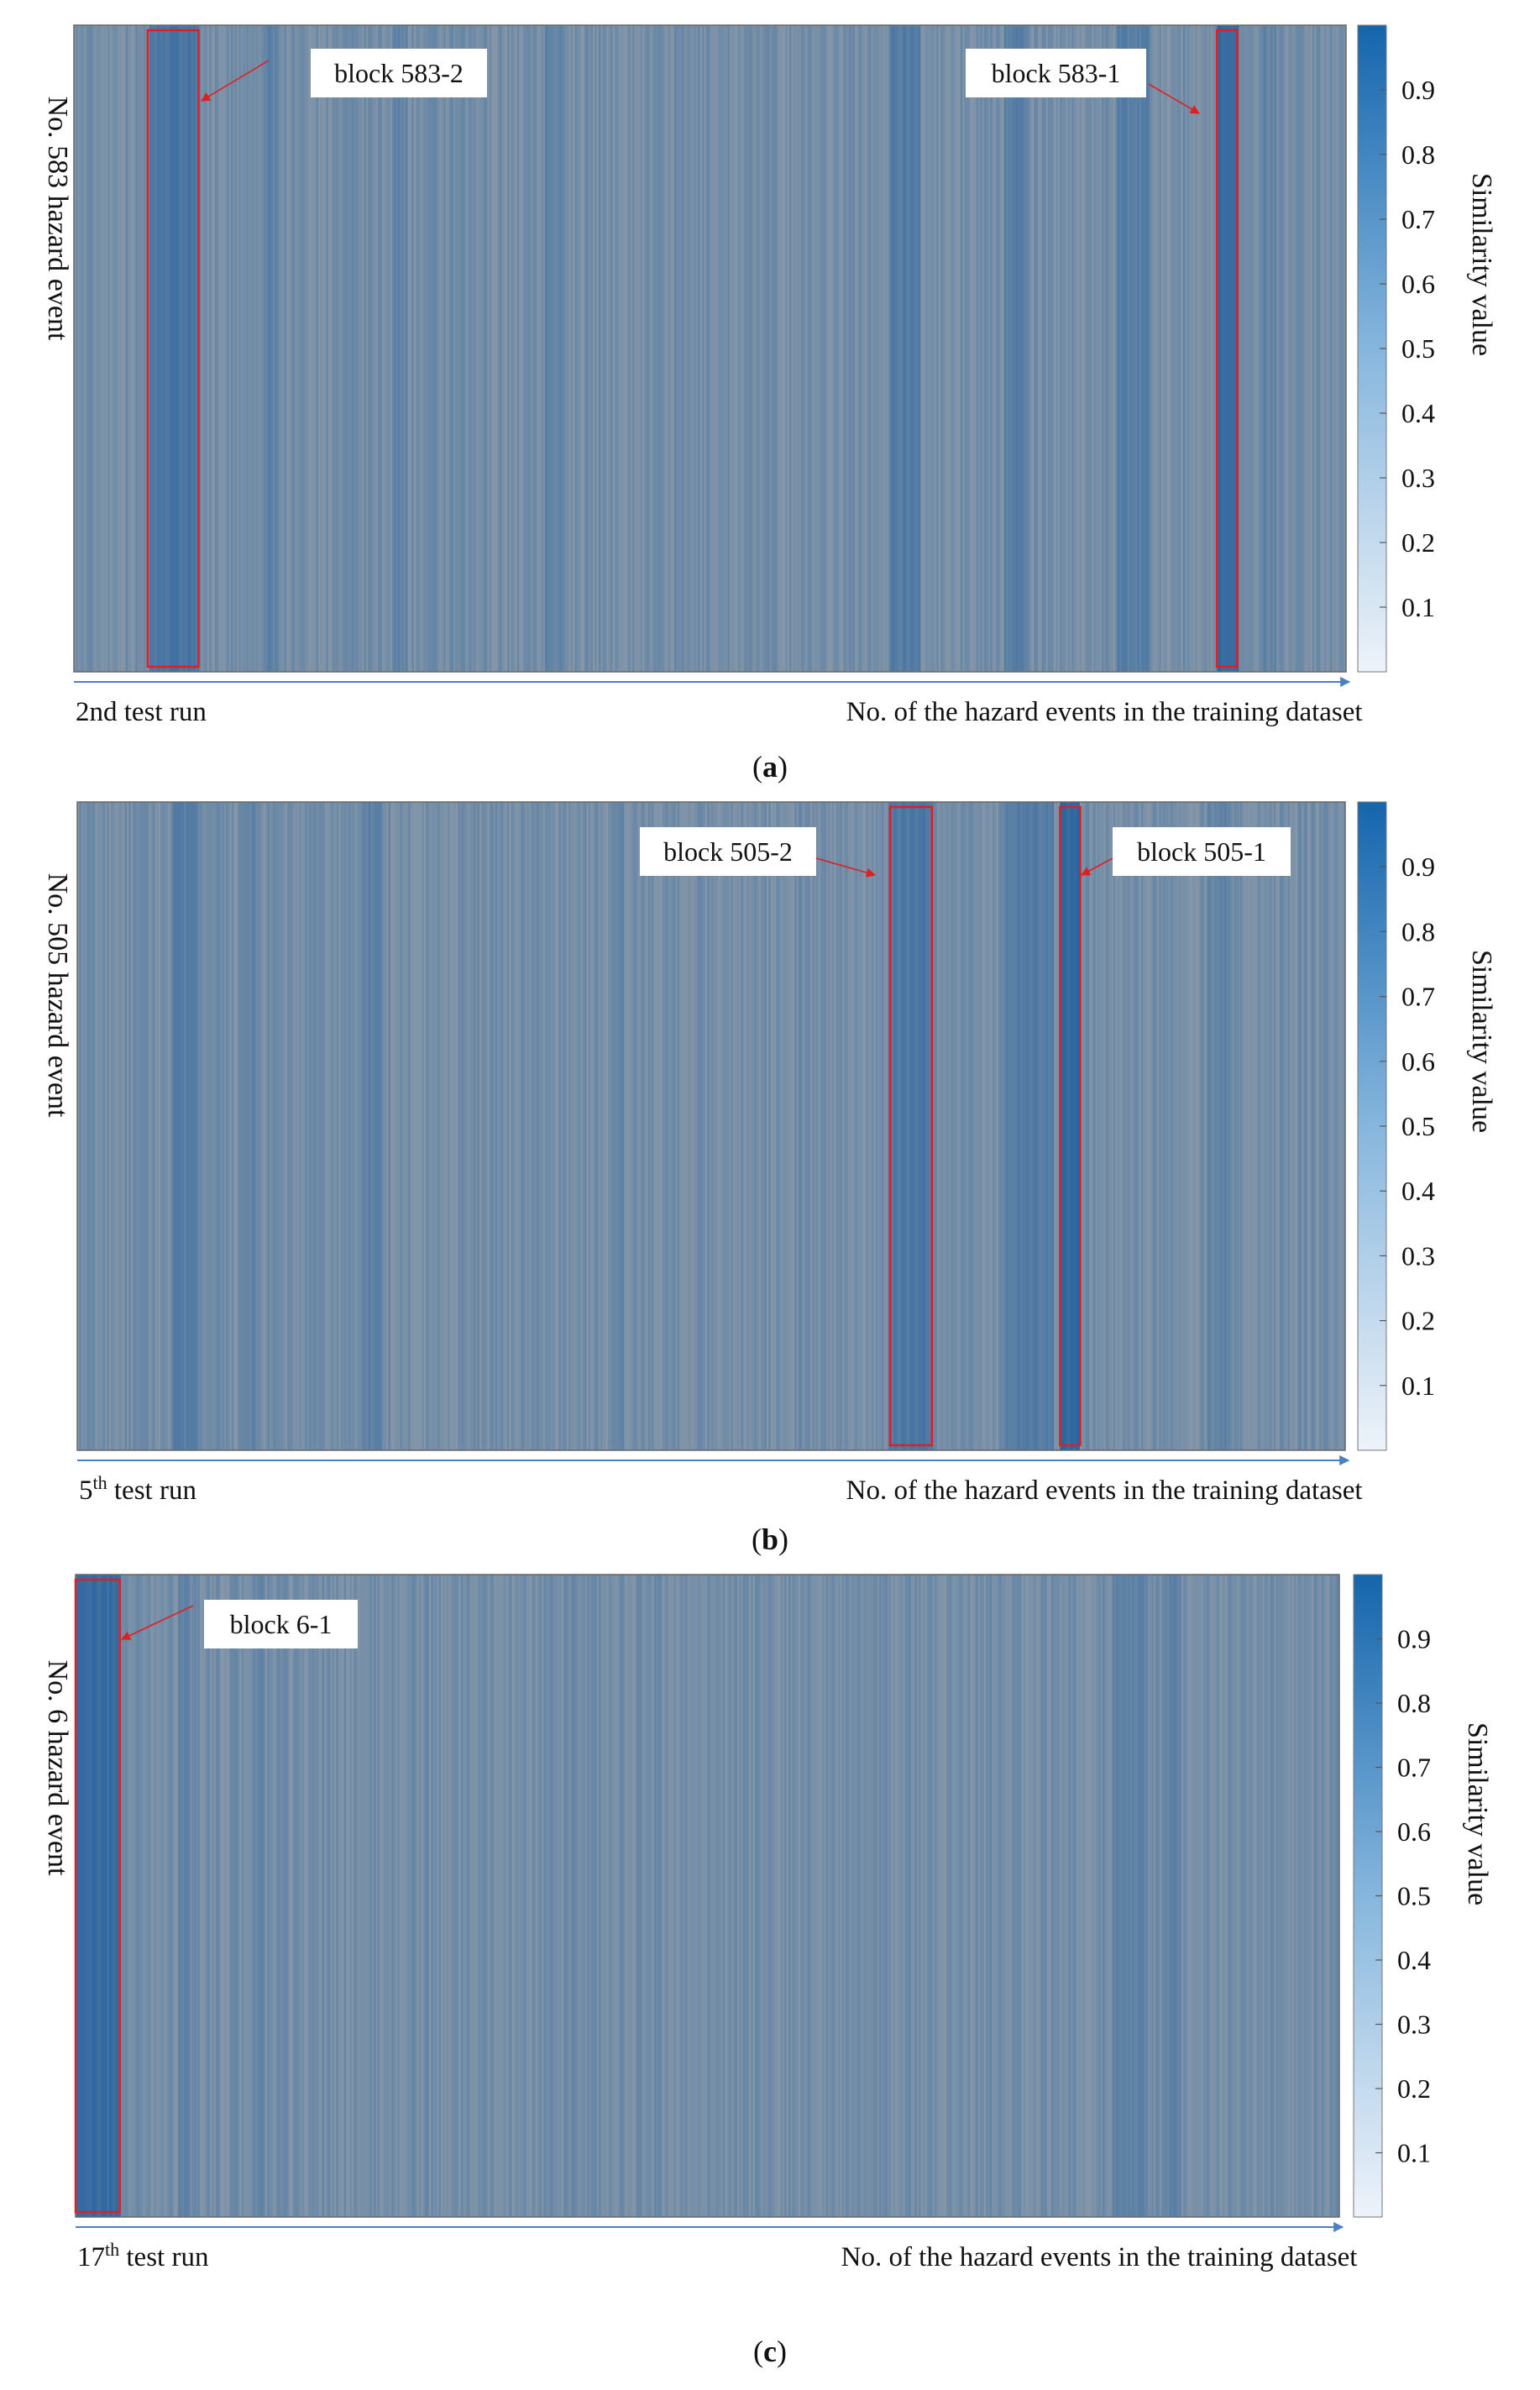 This screenshot has width=1540, height=2390. Describe the element at coordinates (281, 1624) in the screenshot. I see `block-label: block 6-1` at that location.